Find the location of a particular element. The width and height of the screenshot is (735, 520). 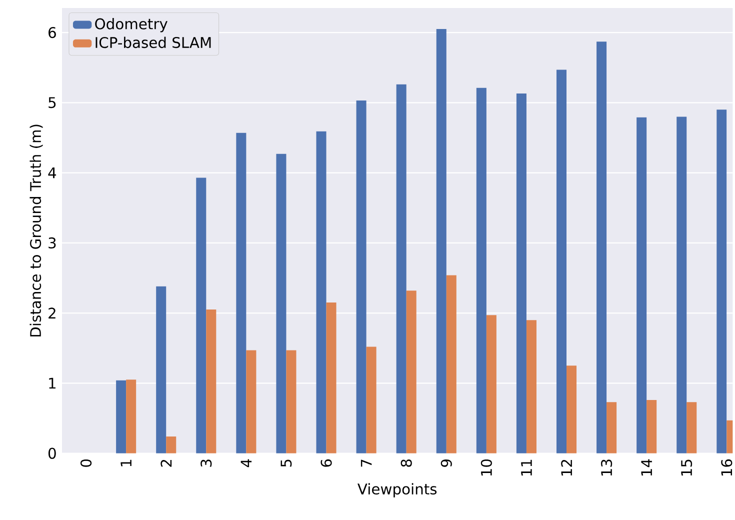

x-tick-label: 1 is located at coordinates (126, 463).